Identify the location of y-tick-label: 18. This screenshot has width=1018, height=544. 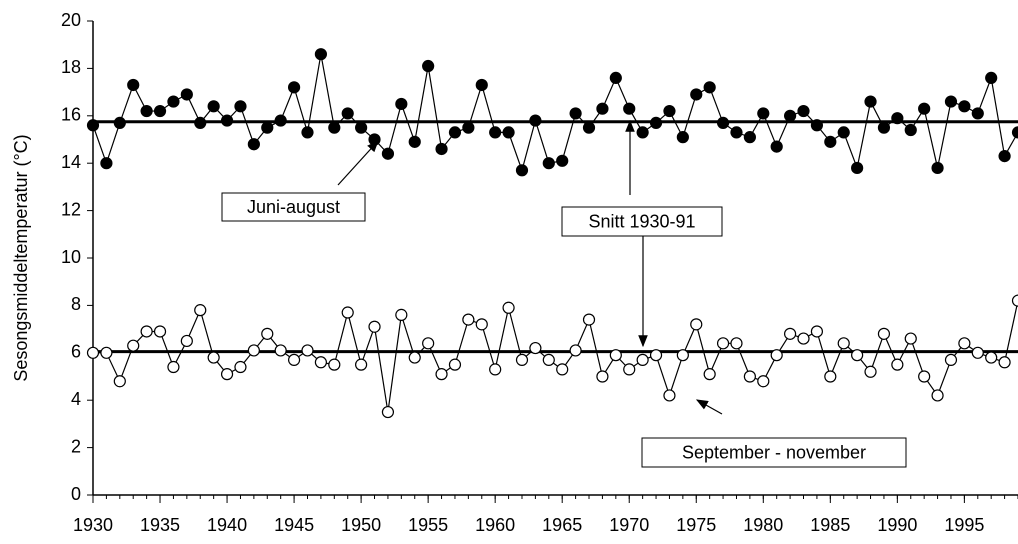
(71, 67).